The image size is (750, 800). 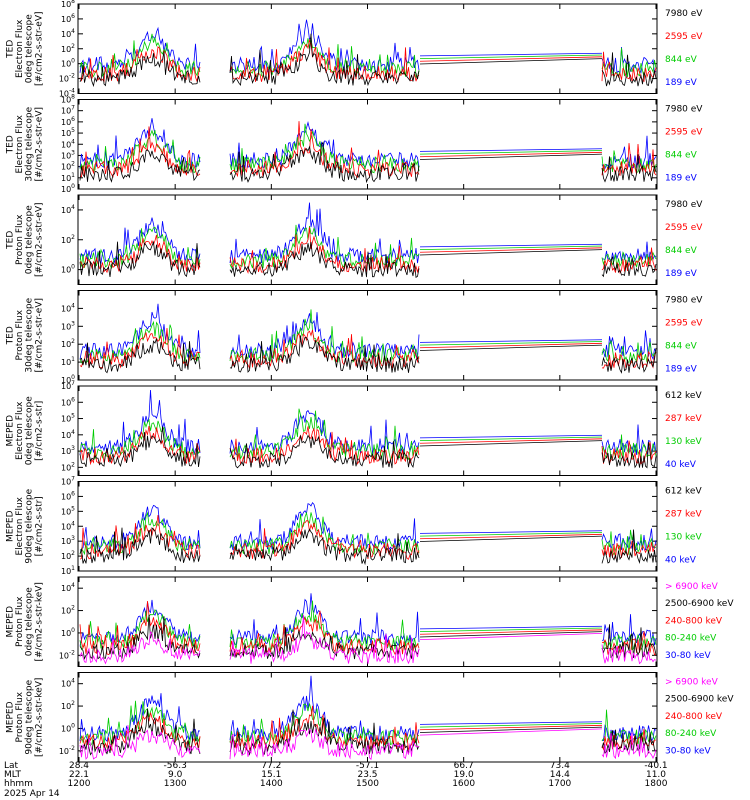 What do you see at coordinates (68, 510) in the screenshot?
I see `y-tick-label: 10⁵` at bounding box center [68, 510].